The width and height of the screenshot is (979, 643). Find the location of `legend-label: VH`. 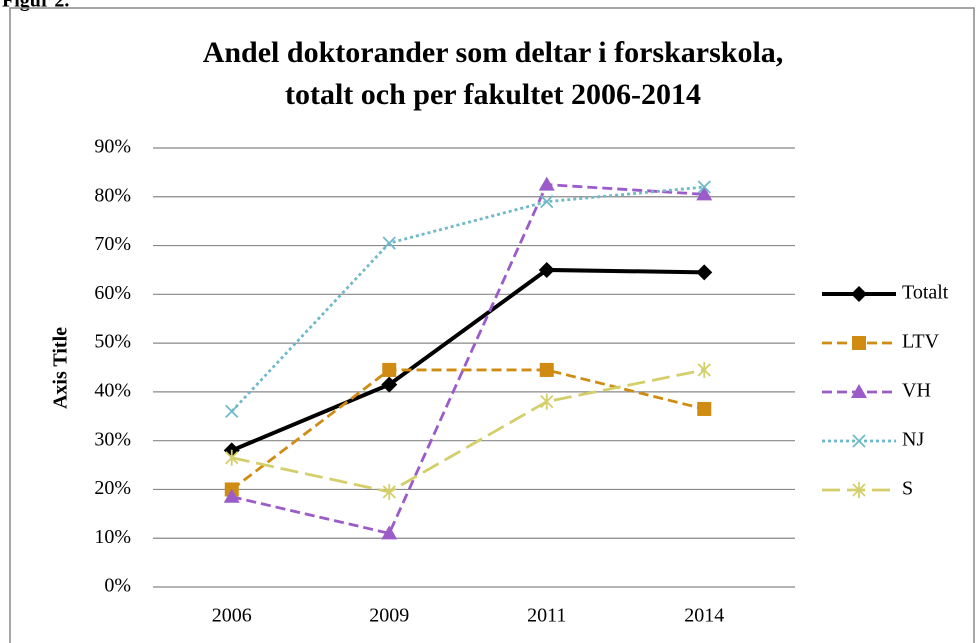

legend-label: VH is located at coordinates (916, 391).